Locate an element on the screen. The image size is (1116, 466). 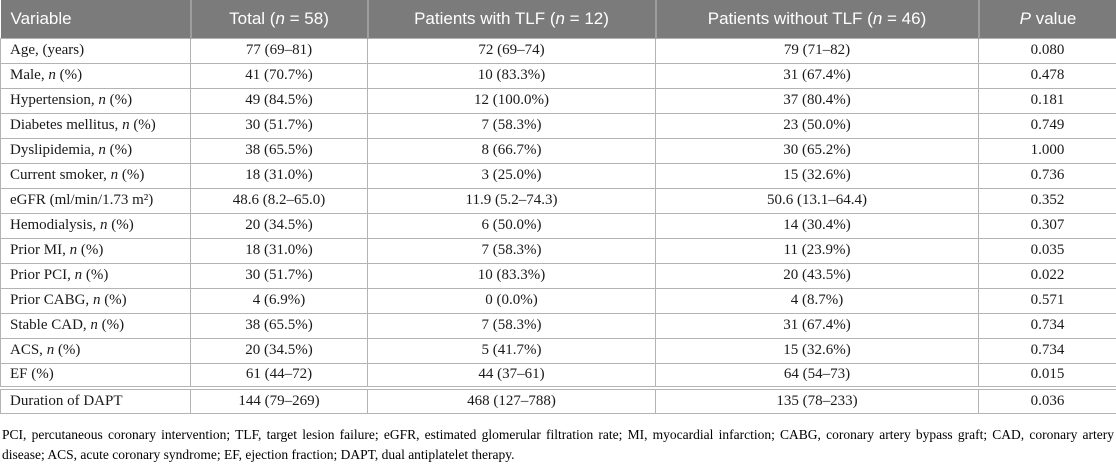
column-header-1: Total (n = 58) is located at coordinates (279, 19).